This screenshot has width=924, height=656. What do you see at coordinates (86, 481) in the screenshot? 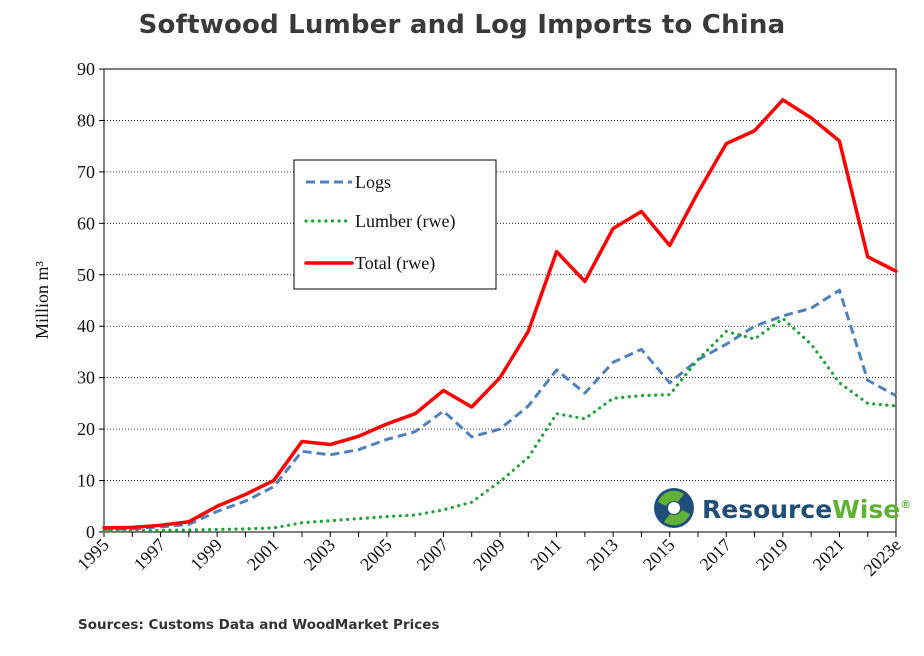
I see `y-tick-label: 10` at bounding box center [86, 481].